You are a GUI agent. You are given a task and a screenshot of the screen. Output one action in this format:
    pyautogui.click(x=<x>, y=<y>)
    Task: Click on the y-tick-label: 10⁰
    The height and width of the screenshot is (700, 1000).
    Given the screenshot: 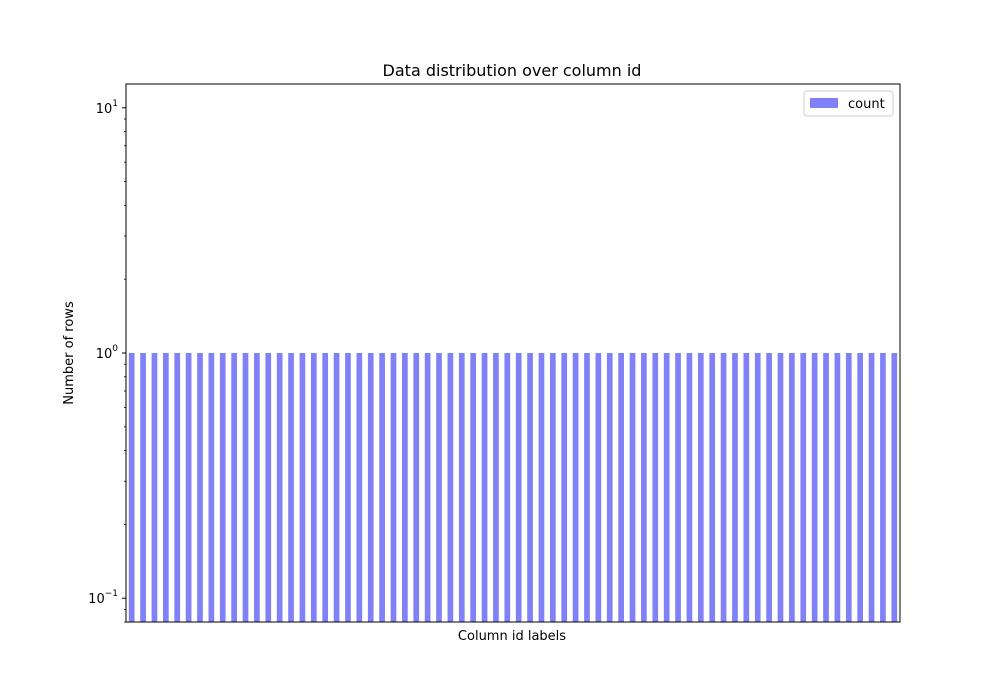 What is the action you would take?
    pyautogui.click(x=107, y=353)
    